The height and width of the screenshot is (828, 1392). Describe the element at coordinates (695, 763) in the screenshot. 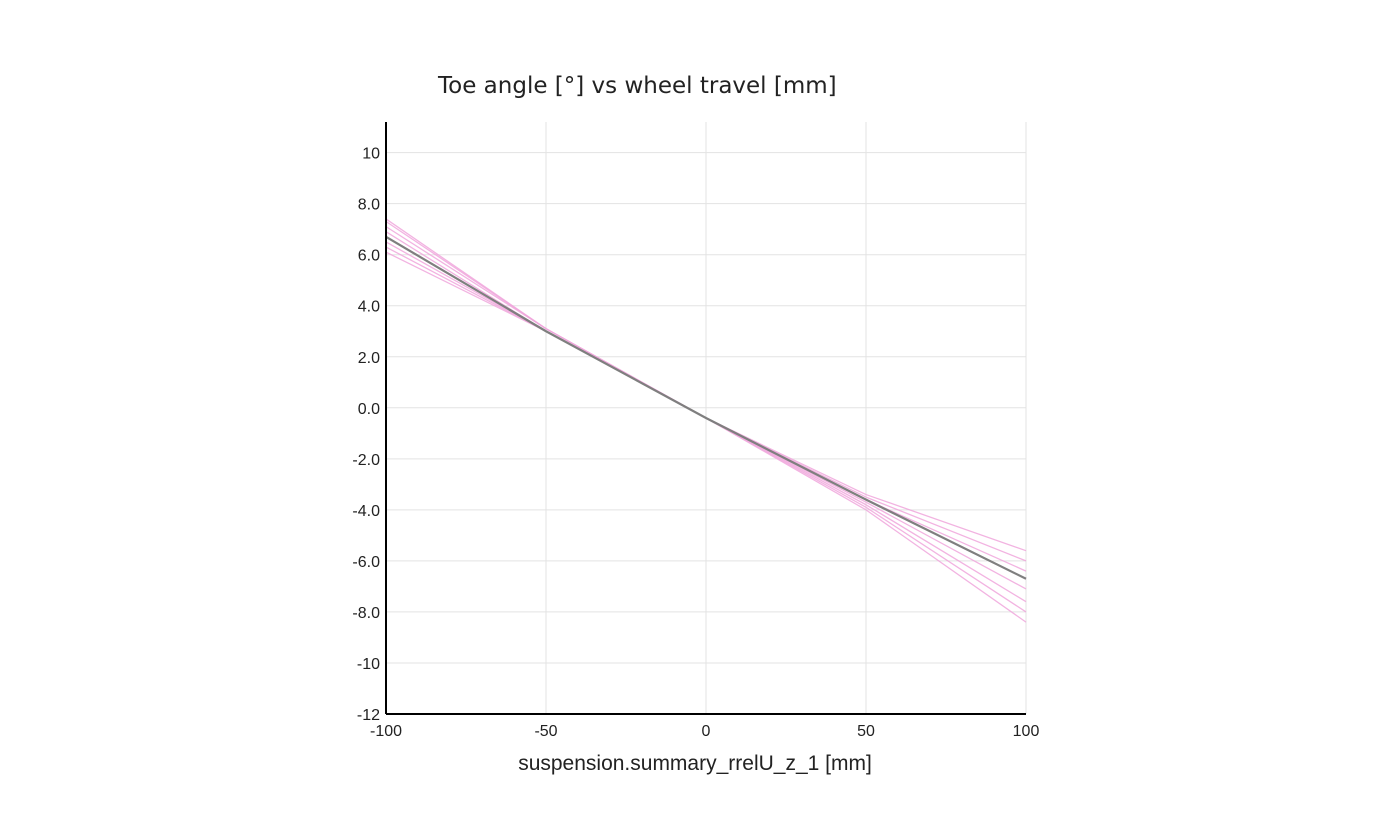

I see `x-axis-label: suspension.summary_rrelU_z_1 [mm]` at that location.